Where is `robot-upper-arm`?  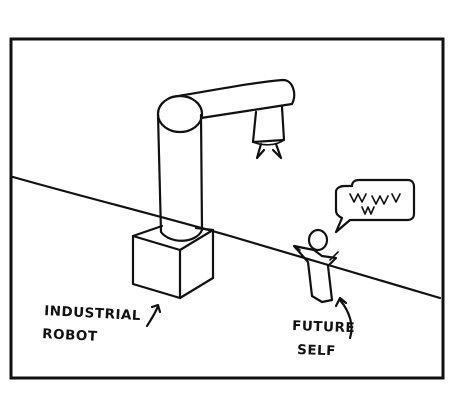
robot-upper-arm is located at coordinates (233, 99).